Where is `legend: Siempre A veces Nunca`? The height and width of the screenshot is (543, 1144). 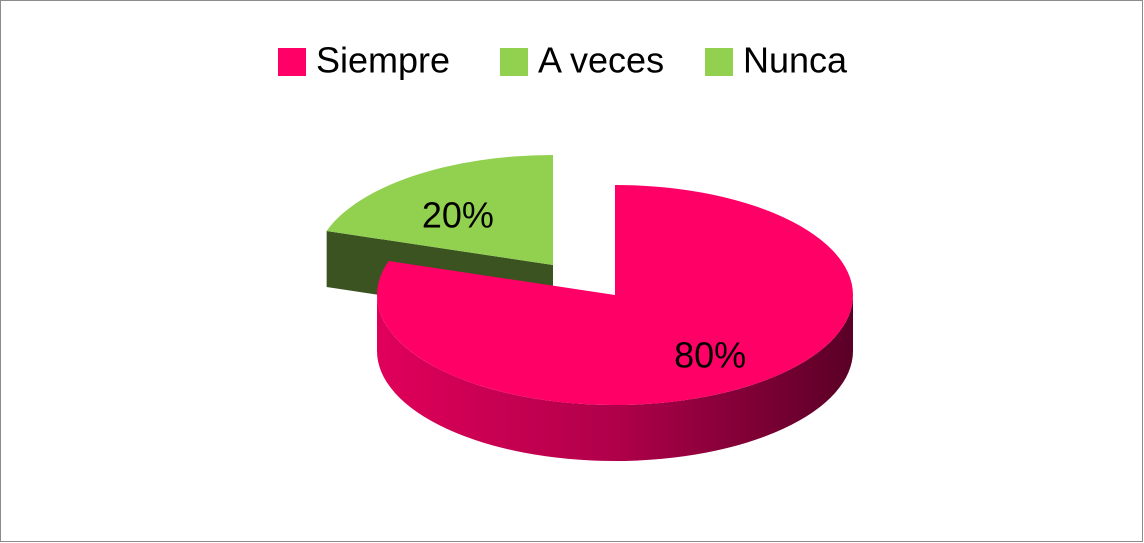
legend: Siempre A veces Nunca is located at coordinates (563, 60).